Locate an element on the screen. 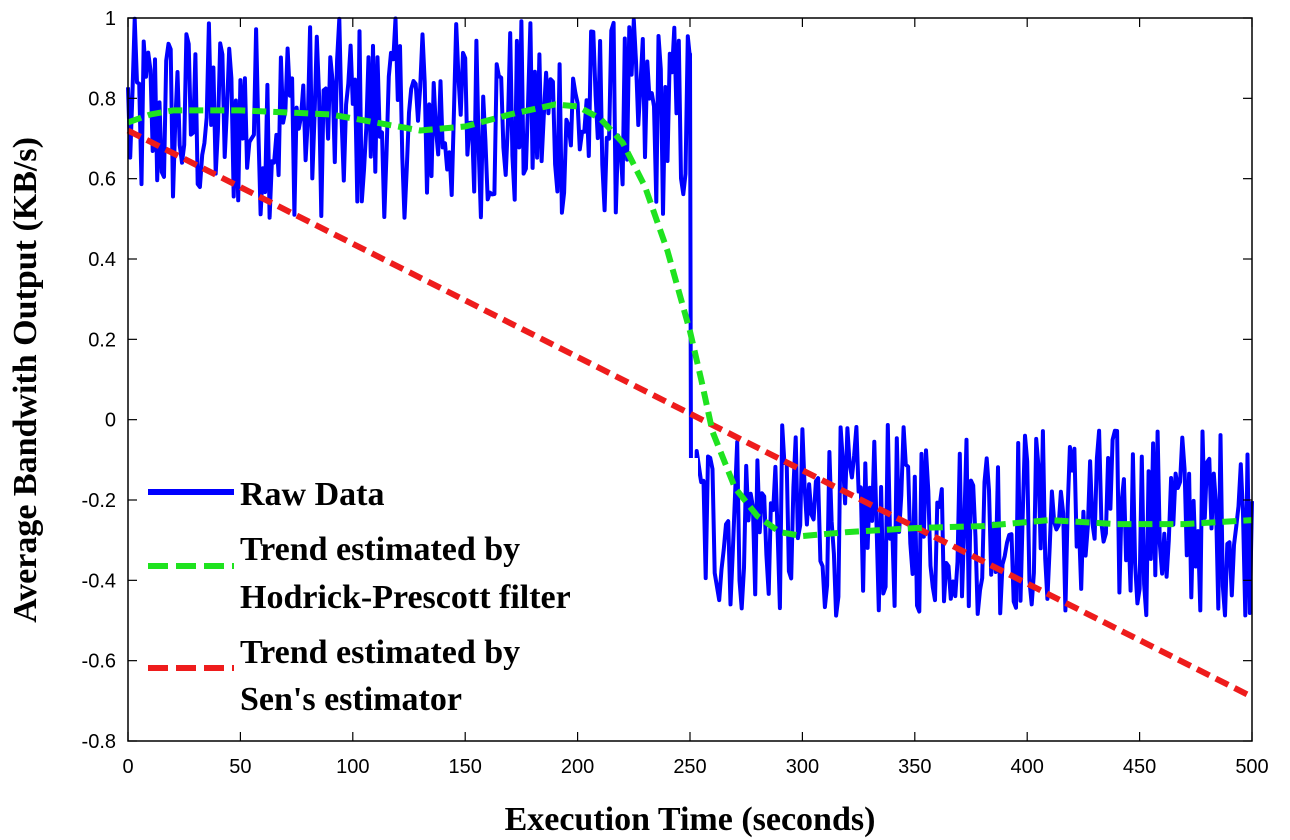  x-tick-label: 0 is located at coordinates (127, 767).